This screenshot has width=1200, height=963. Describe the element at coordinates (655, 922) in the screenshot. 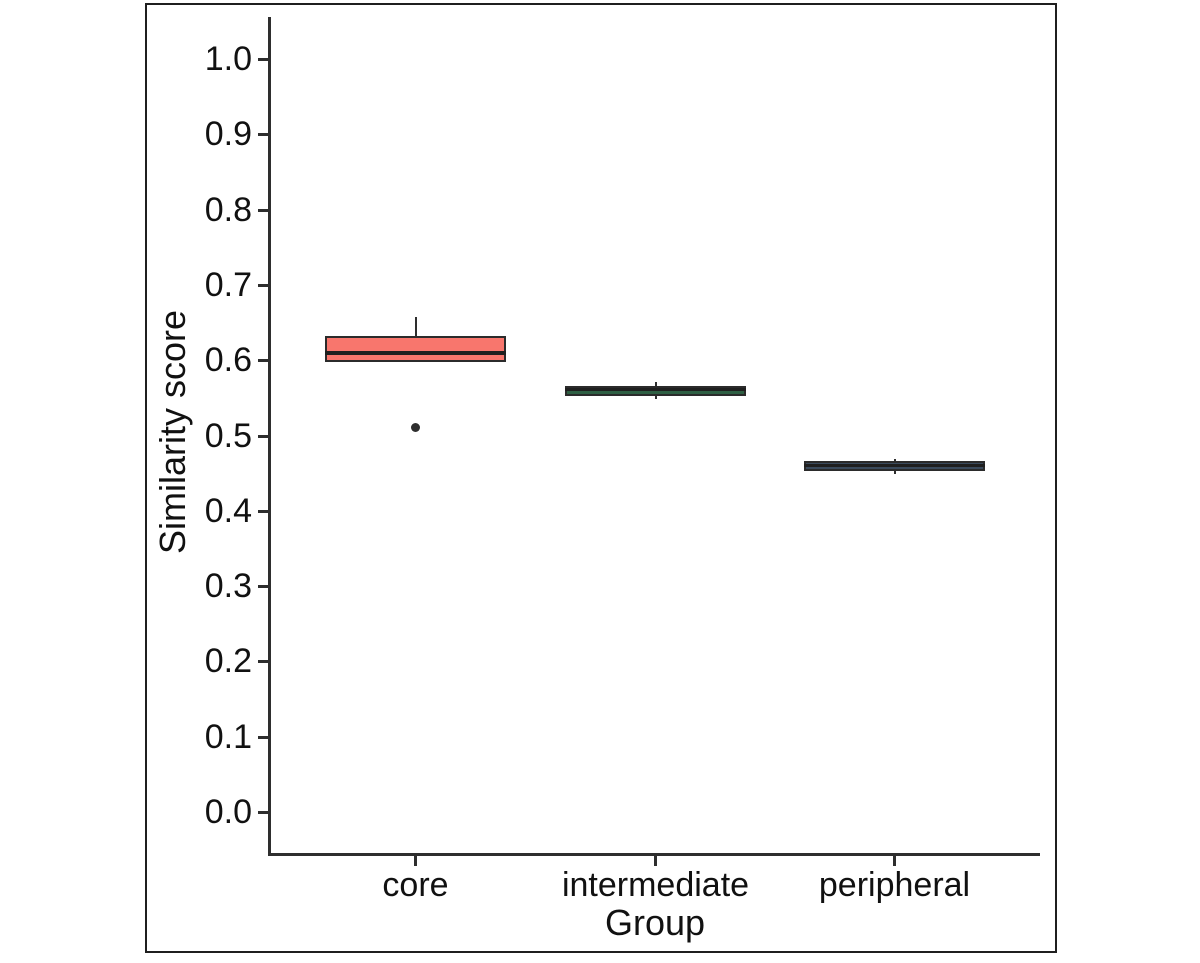

I see `x-axis-title: Group` at that location.